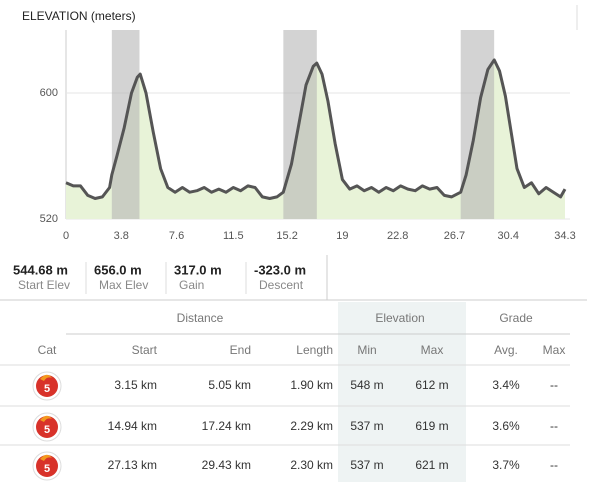  Describe the element at coordinates (198, 269) in the screenshot. I see `stat-value: 317.0 m` at that location.